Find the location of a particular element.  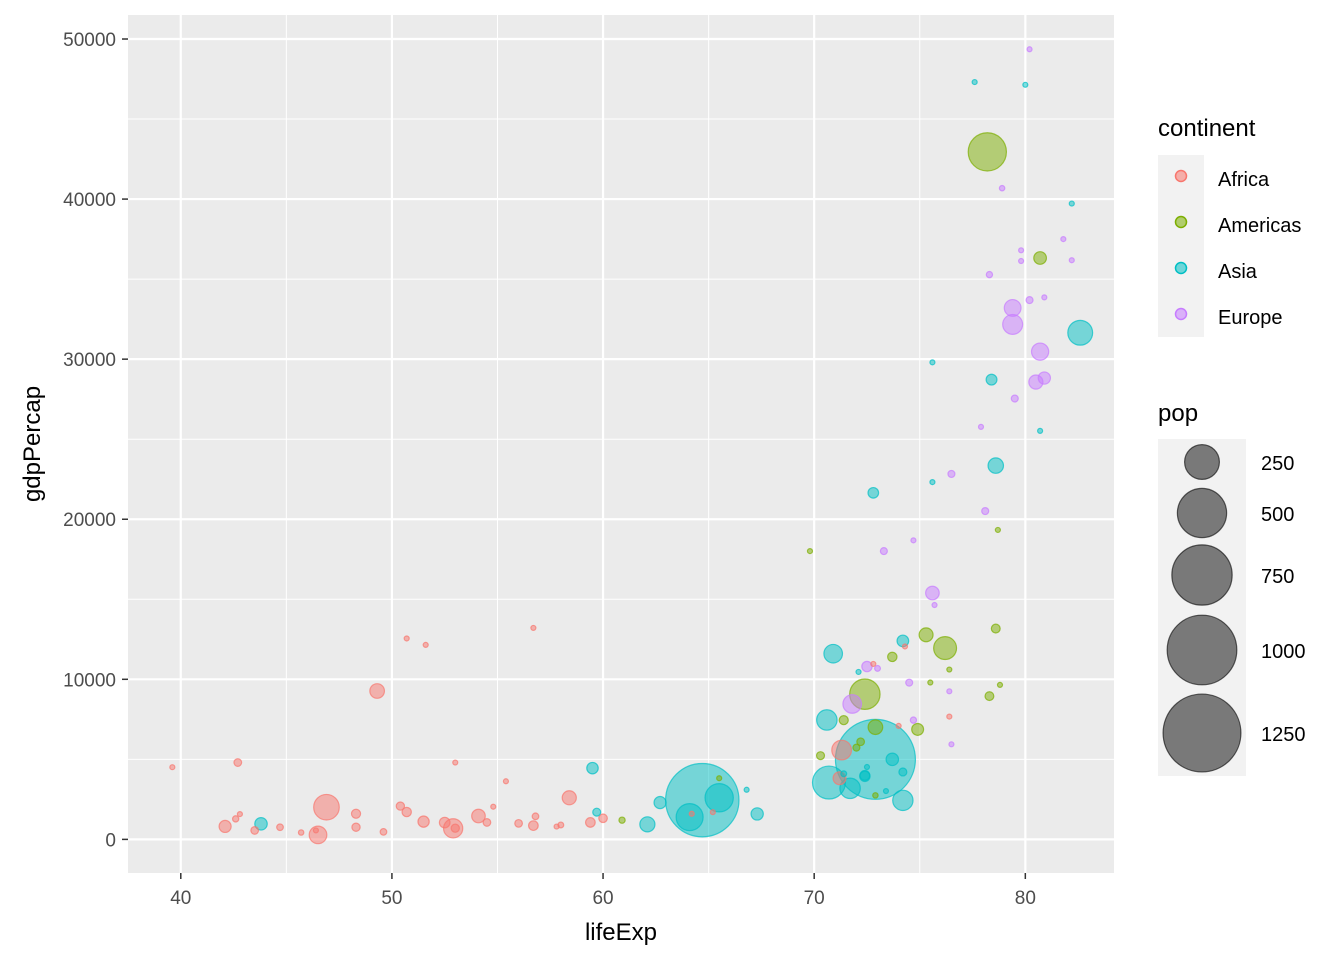

size-legend-label: 1250 is located at coordinates (1283, 735).